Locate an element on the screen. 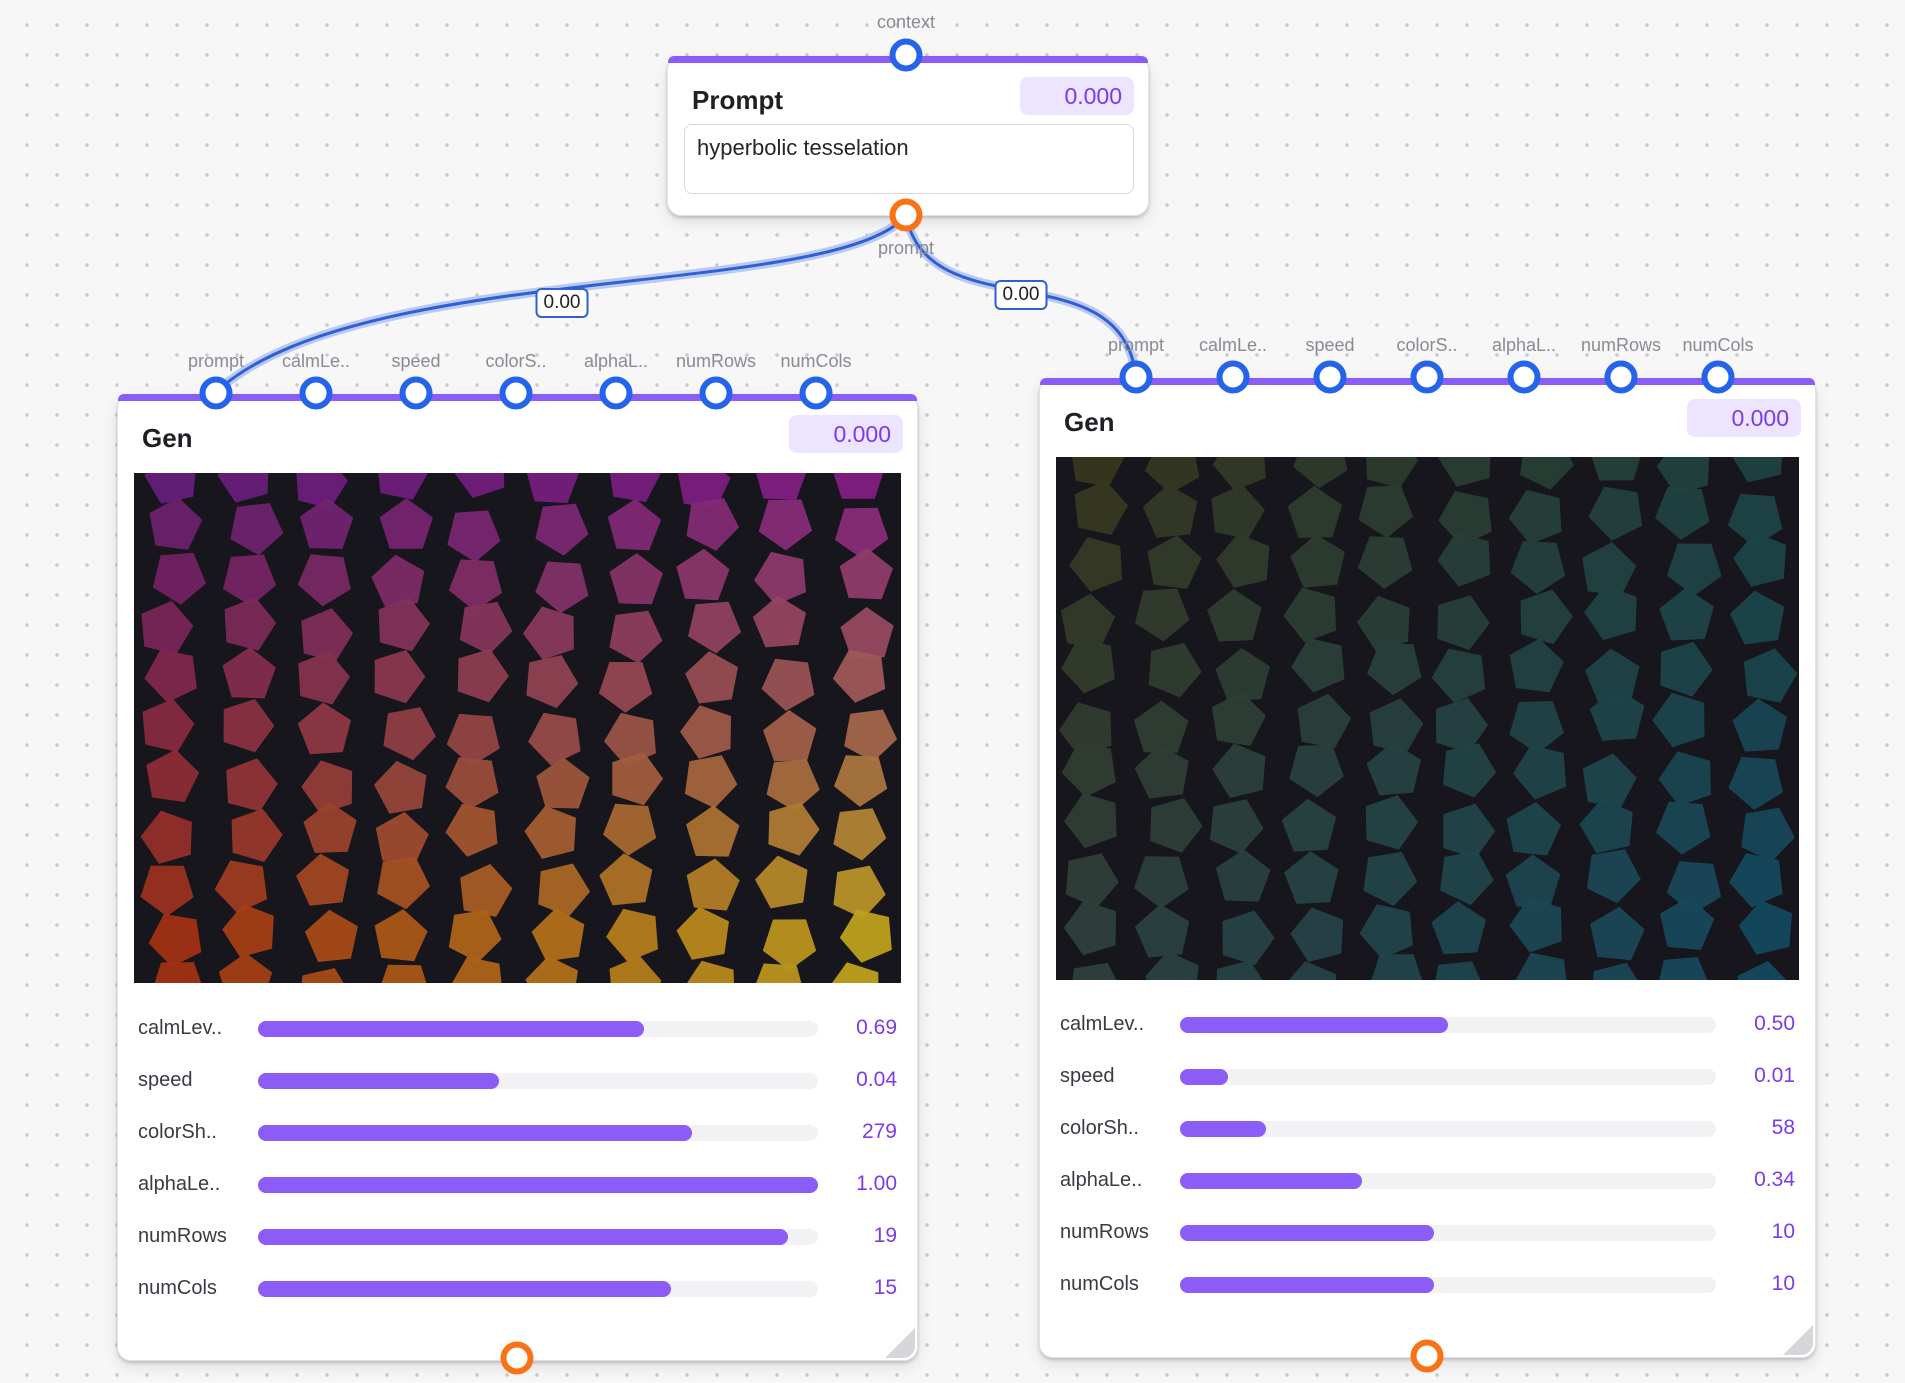 This screenshot has height=1383, width=1905. prompt-textarea: hyperbolic tesselation is located at coordinates (909, 159).